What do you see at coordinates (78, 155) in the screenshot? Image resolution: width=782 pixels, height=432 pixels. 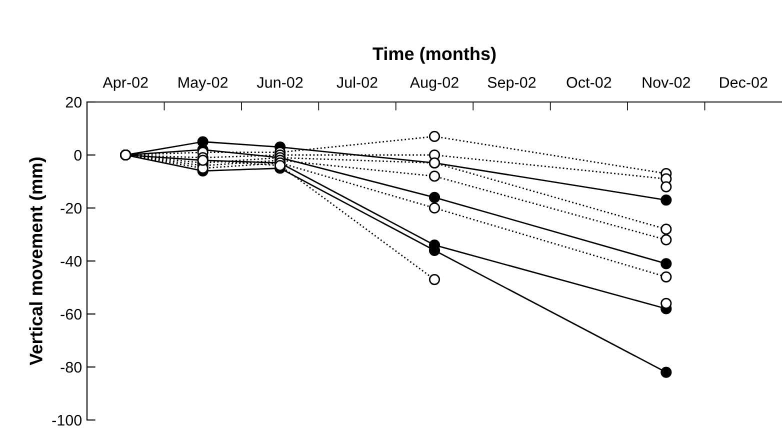 I see `y-tick-label: 0` at bounding box center [78, 155].